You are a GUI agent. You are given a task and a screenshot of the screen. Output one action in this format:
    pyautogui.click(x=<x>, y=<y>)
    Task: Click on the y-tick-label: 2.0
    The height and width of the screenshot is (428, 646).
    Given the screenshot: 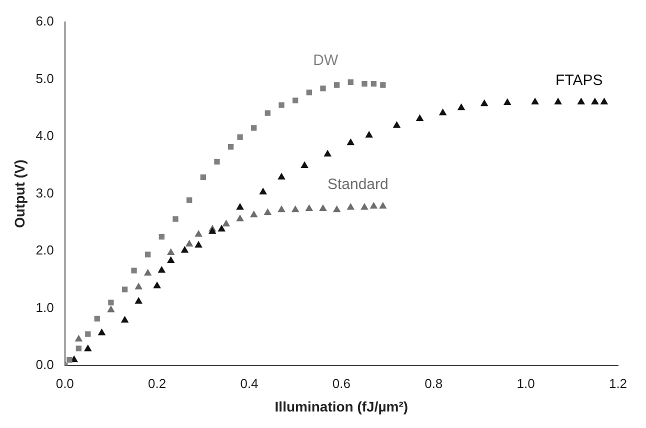 What is the action you would take?
    pyautogui.click(x=45, y=250)
    